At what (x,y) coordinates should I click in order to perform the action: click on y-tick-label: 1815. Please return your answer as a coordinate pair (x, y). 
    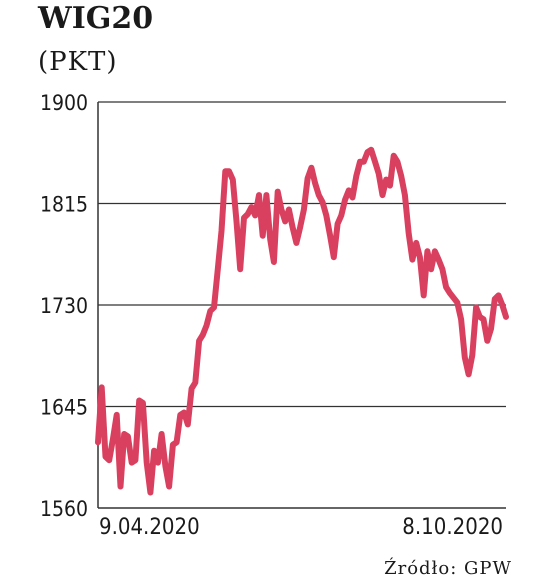
    Looking at the image, I should click on (64, 205).